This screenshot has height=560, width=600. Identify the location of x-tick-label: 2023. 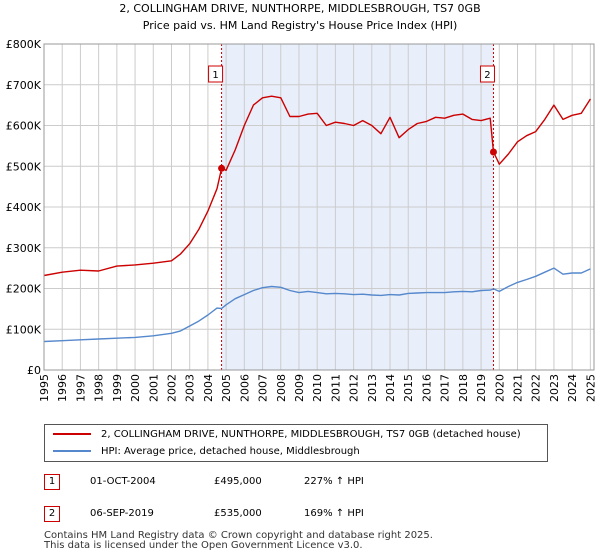
(554, 388).